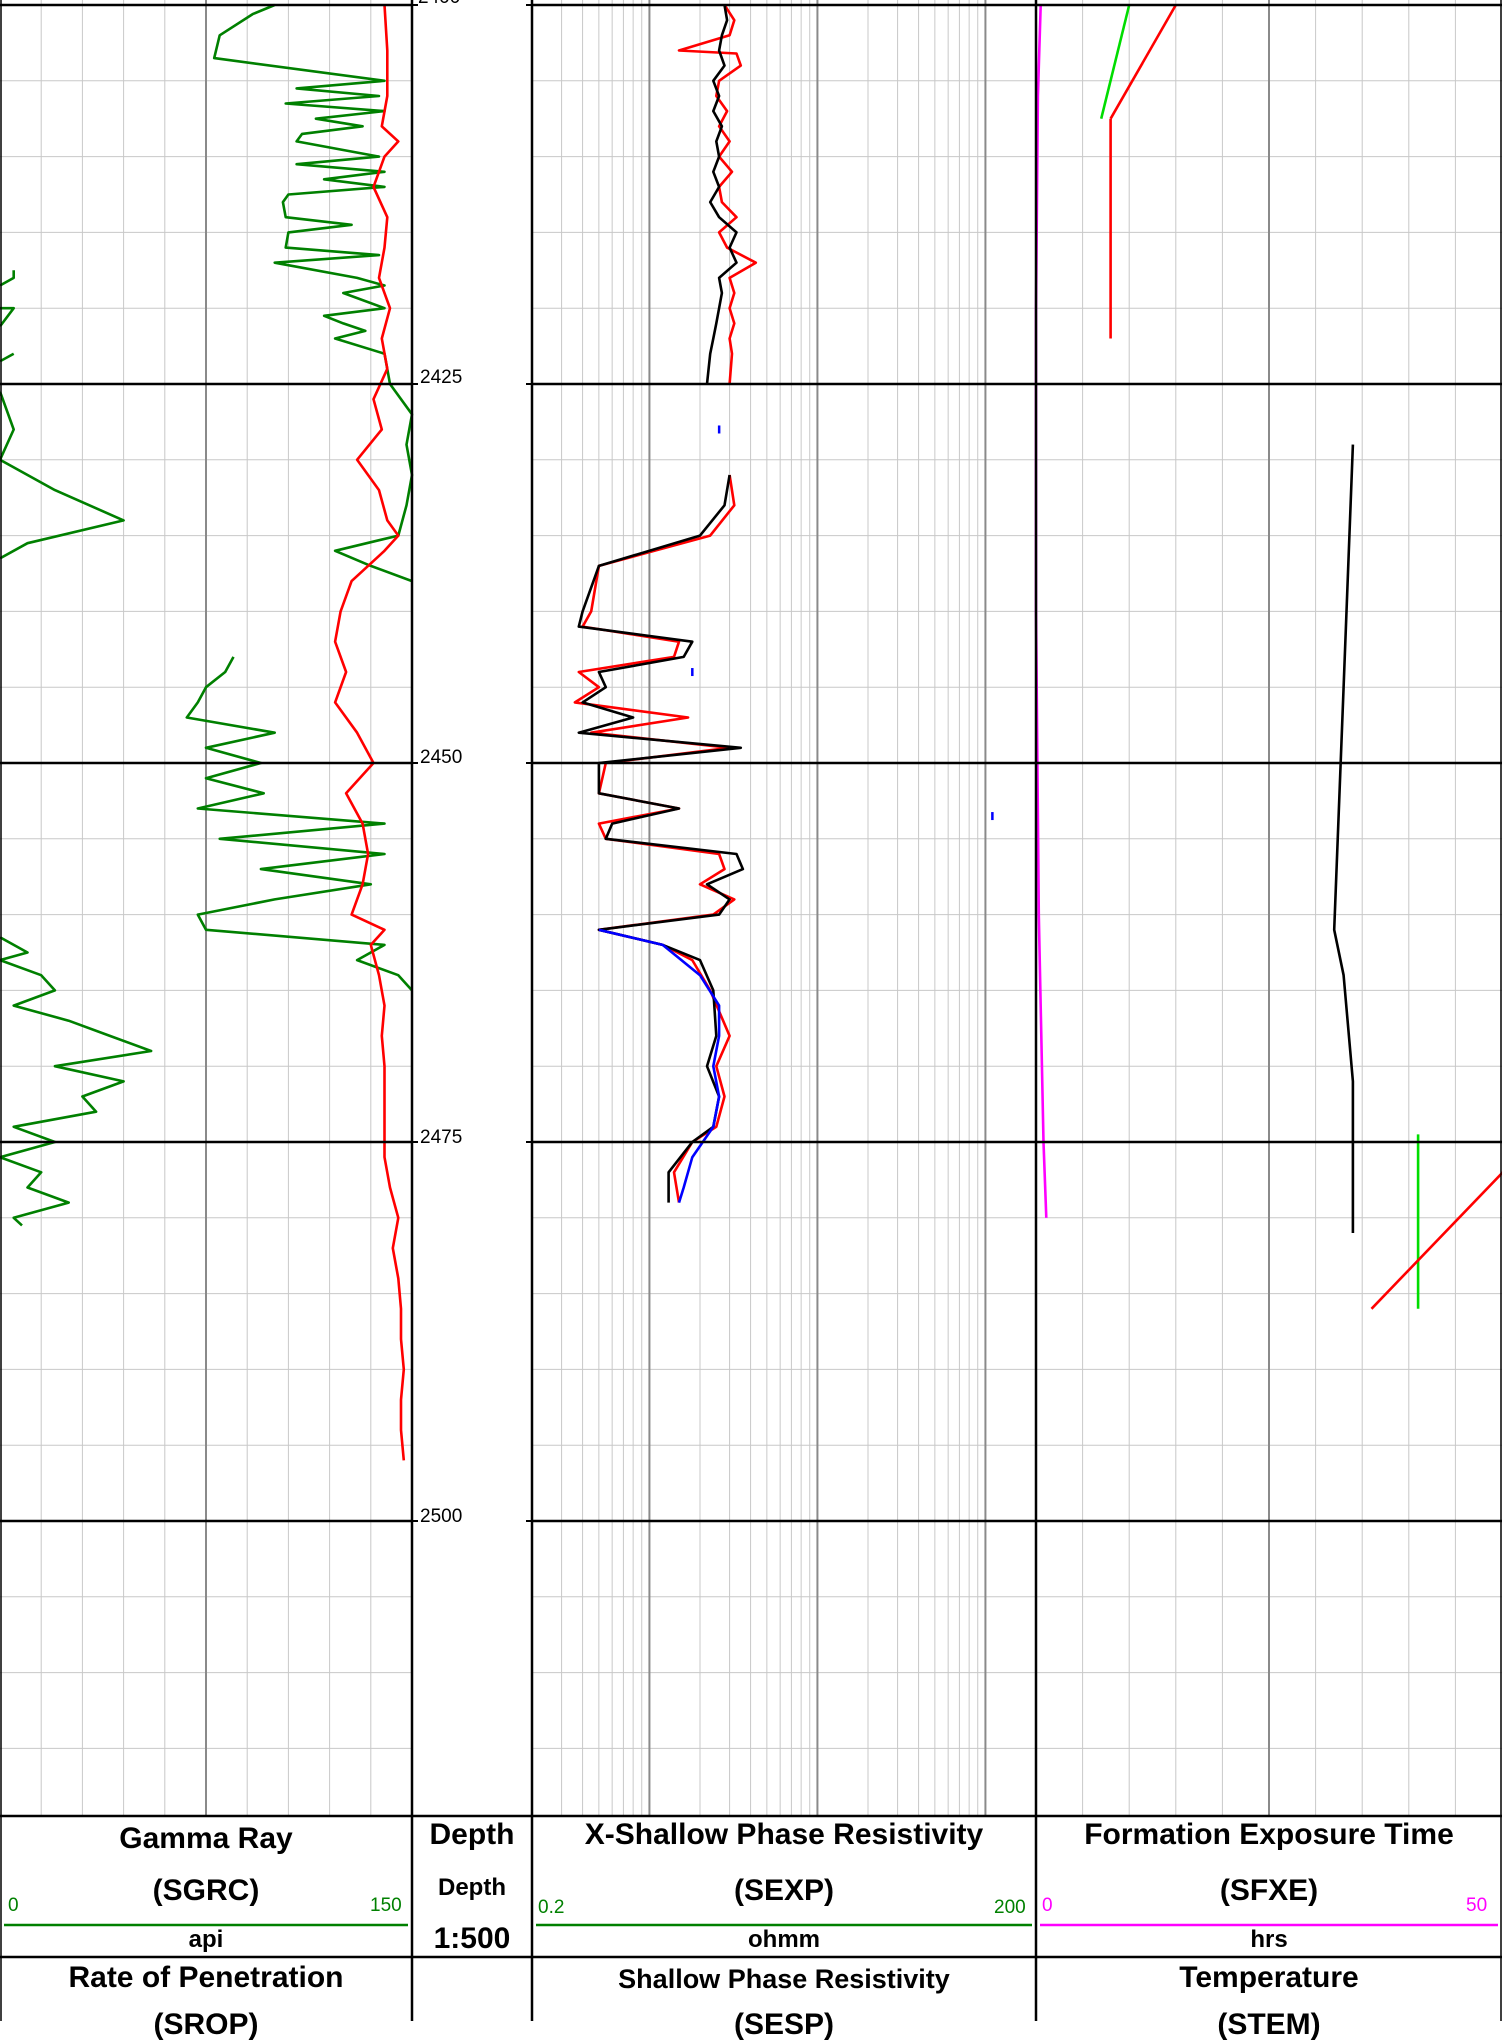  I want to click on depth-title: Depth, so click(472, 1835).